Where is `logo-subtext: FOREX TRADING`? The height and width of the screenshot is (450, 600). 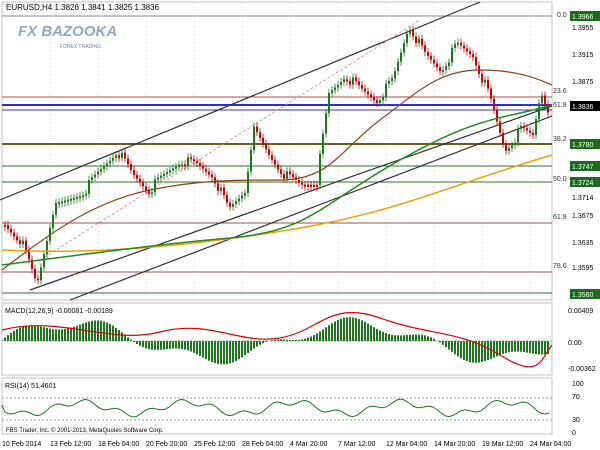 logo-subtext: FOREX TRADING is located at coordinates (80, 47).